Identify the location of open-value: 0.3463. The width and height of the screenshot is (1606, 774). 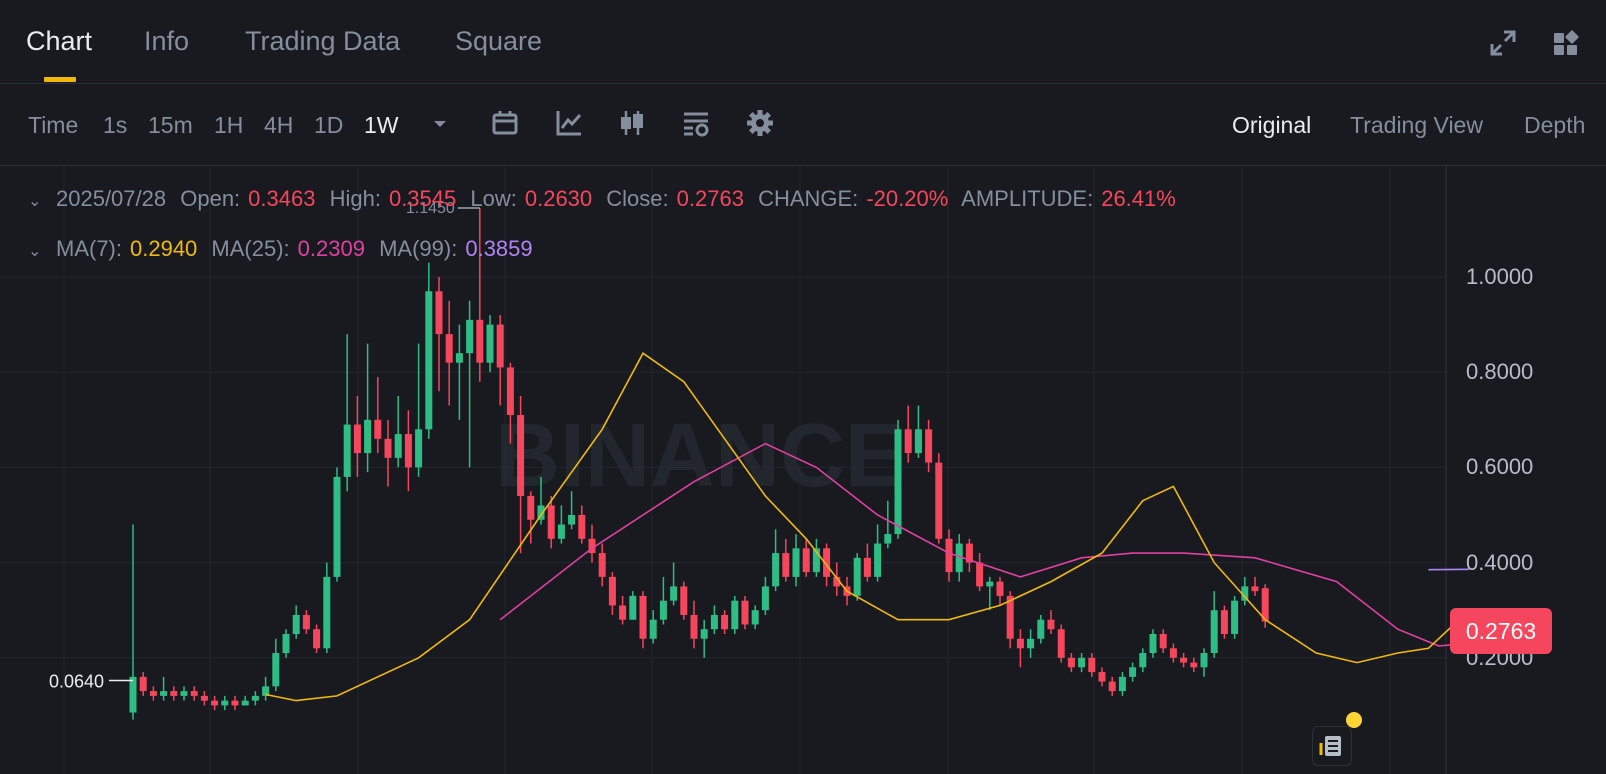
(282, 198).